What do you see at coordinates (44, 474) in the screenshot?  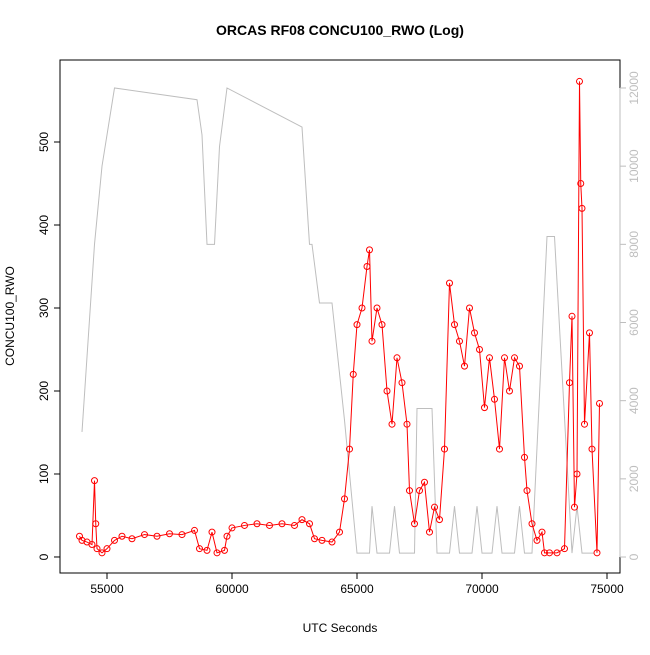 I see `y-tick-label: 100` at bounding box center [44, 474].